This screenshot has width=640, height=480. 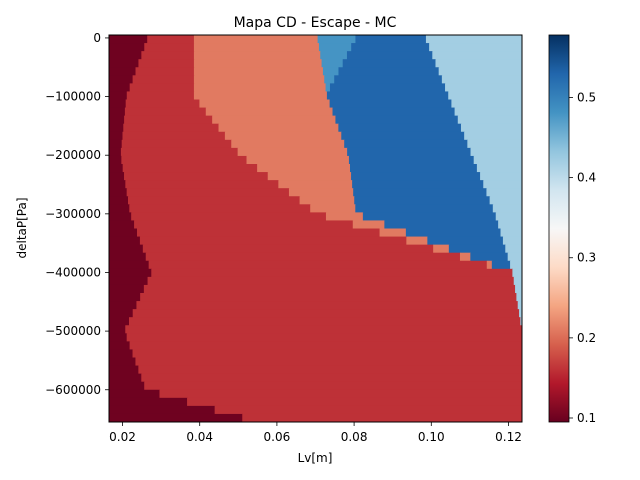 What do you see at coordinates (73, 155) in the screenshot?
I see `y-tick-label: −200000` at bounding box center [73, 155].